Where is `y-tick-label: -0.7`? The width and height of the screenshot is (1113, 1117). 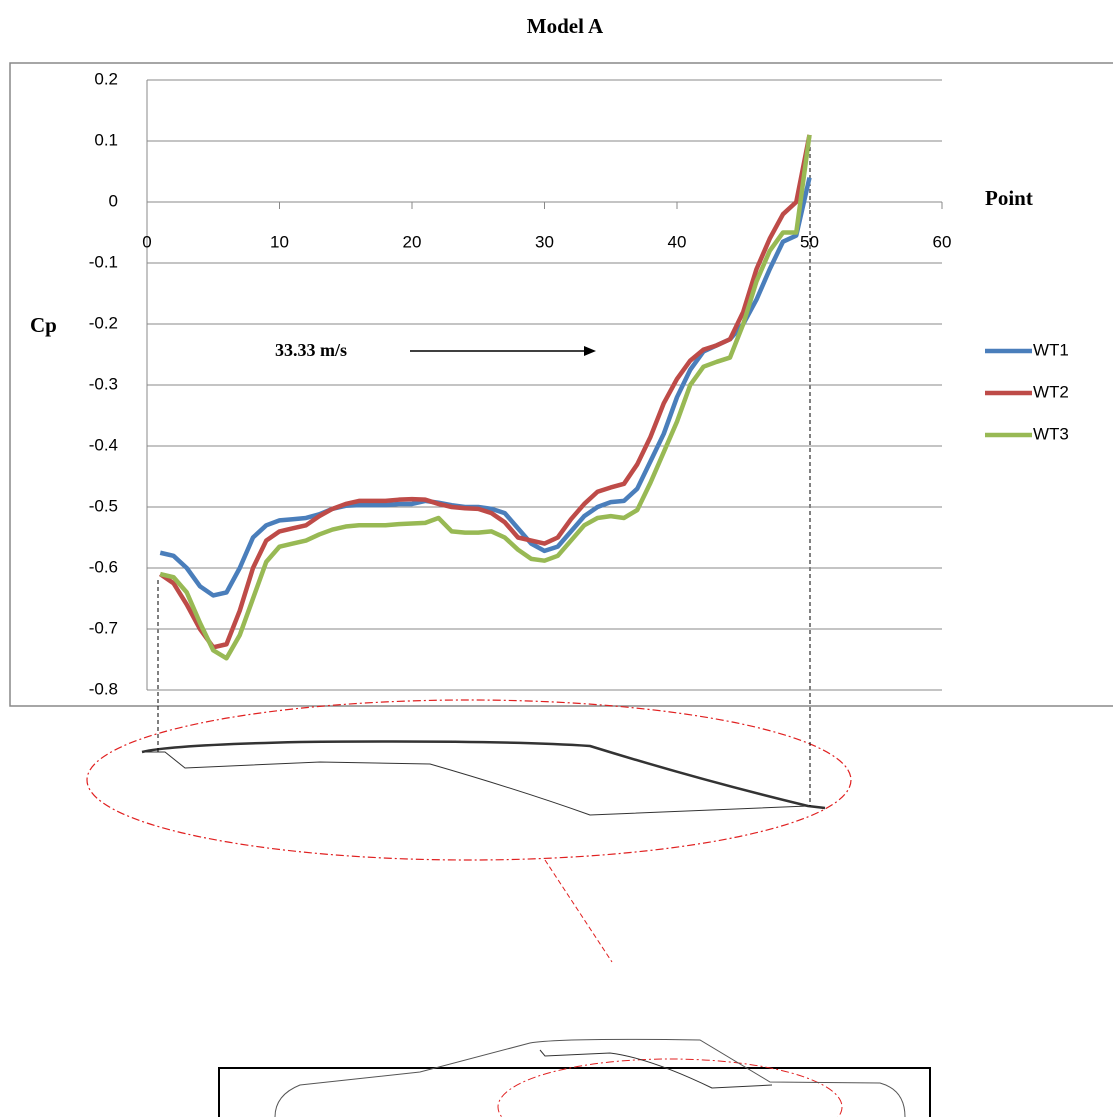 y-tick-label: -0.7 is located at coordinates (103, 627).